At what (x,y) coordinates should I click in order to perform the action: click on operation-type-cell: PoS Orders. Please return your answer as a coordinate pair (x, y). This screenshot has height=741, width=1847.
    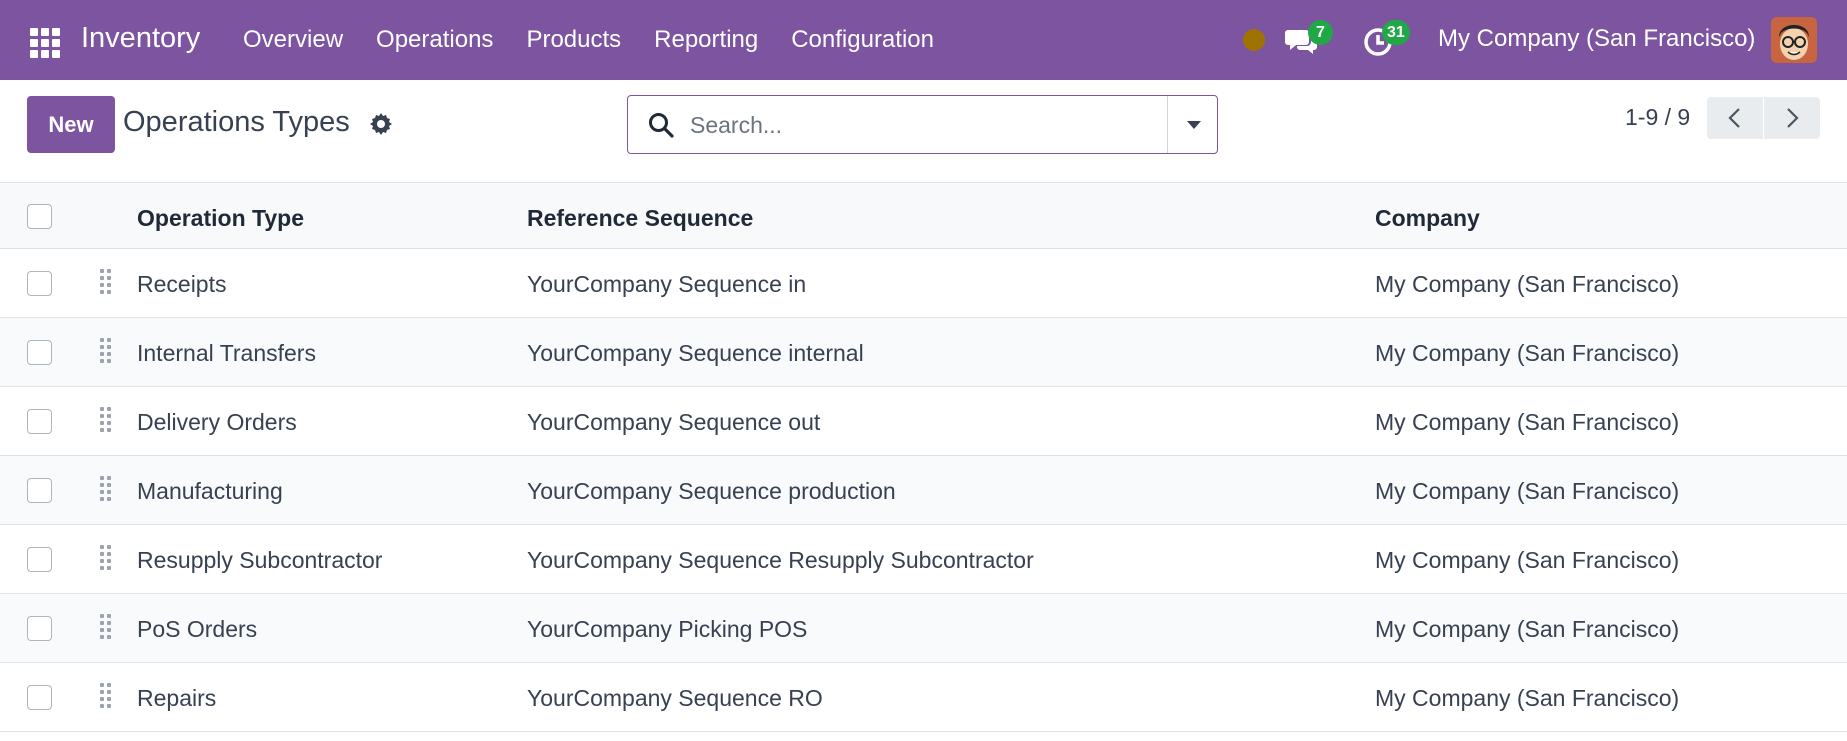
    Looking at the image, I should click on (197, 629).